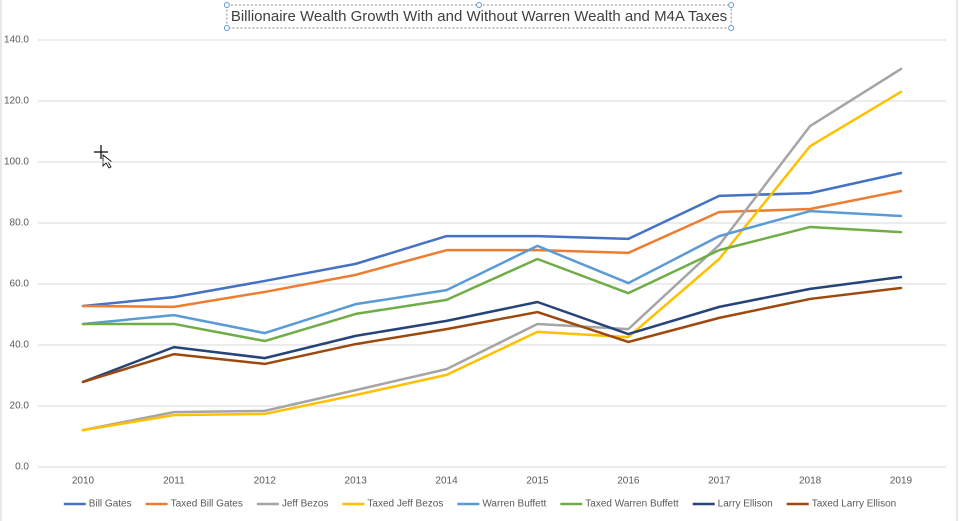 The image size is (959, 521). I want to click on x-tick-label: 2013, so click(356, 481).